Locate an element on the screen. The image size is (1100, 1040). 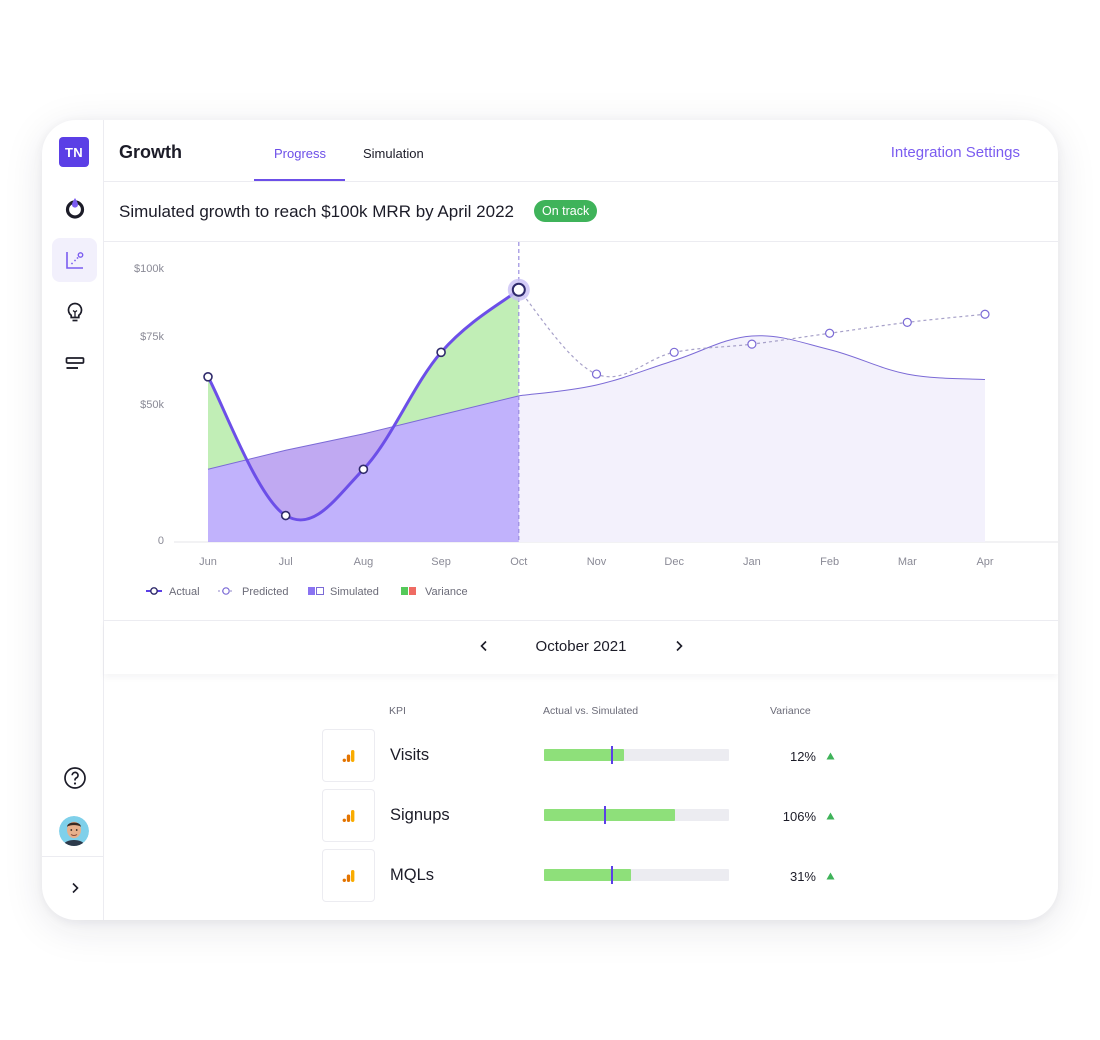
sidebar-divider is located at coordinates (73, 856).